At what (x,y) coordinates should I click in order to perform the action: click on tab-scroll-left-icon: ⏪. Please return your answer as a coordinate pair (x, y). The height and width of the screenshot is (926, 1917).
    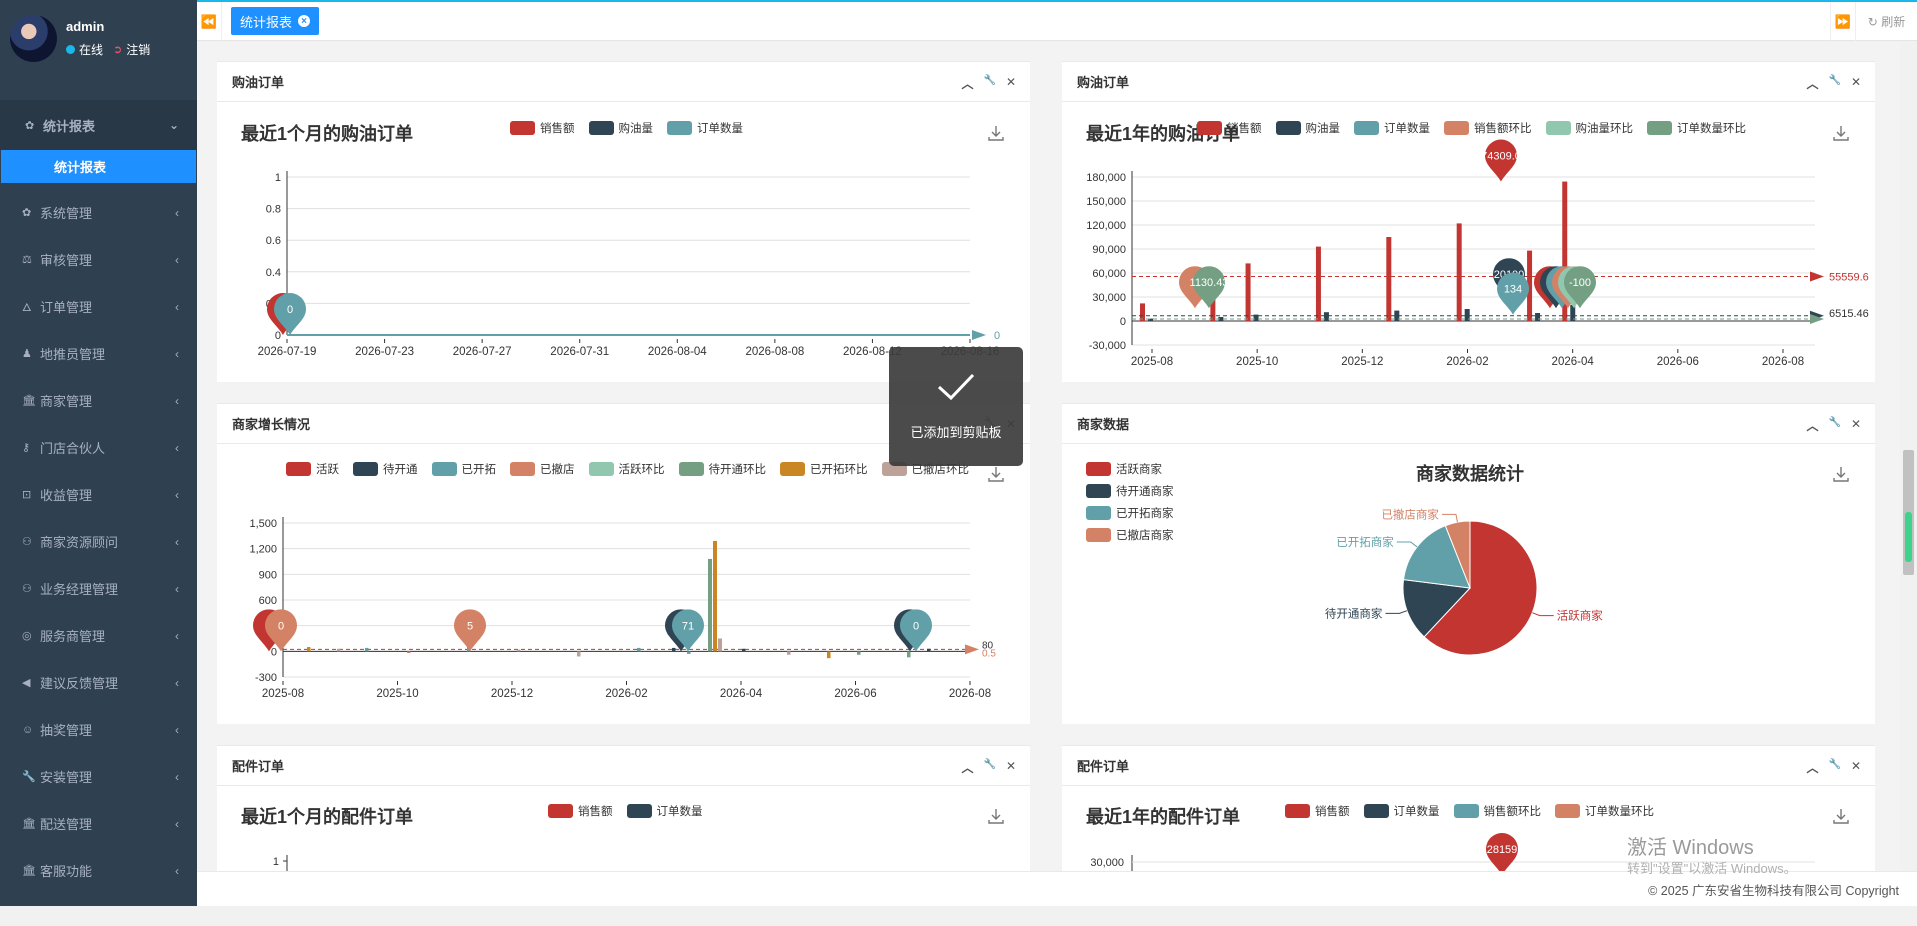
    Looking at the image, I should click on (209, 21).